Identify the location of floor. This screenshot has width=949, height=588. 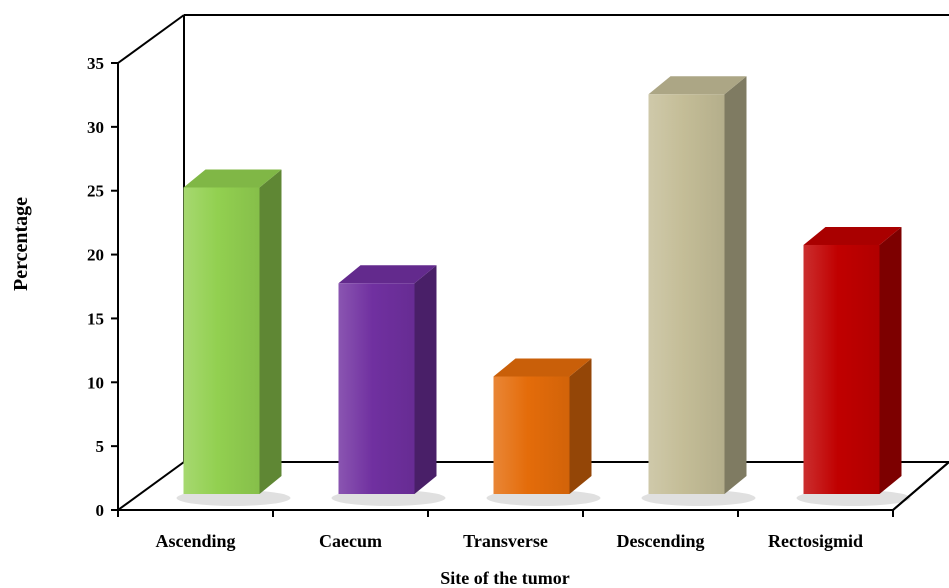
(531, 486).